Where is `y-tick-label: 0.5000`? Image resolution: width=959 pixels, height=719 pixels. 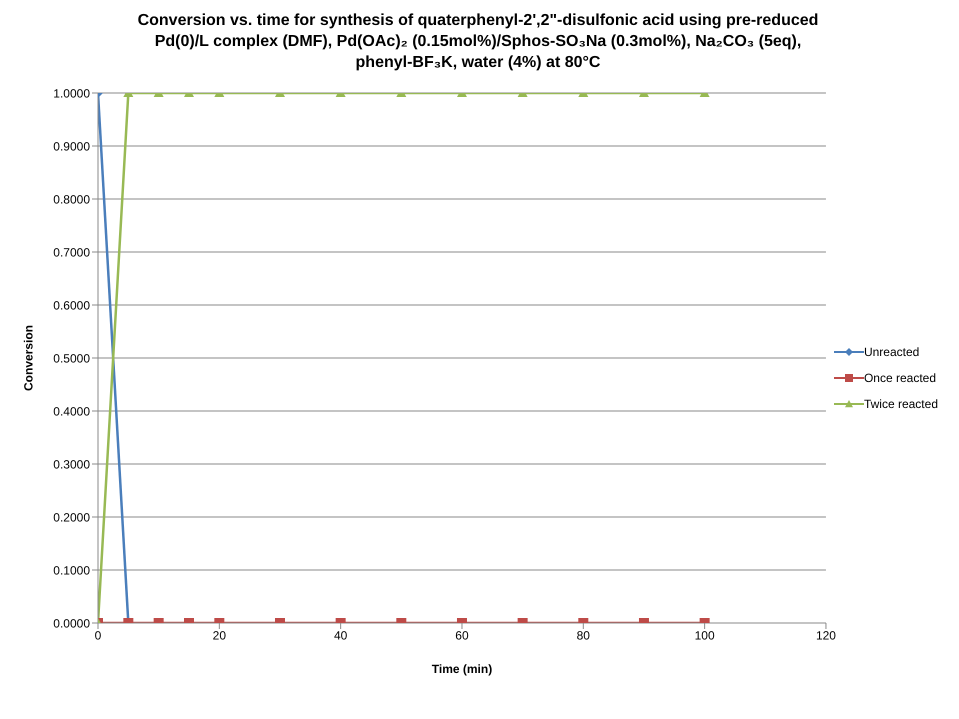
y-tick-label: 0.5000 is located at coordinates (71, 358).